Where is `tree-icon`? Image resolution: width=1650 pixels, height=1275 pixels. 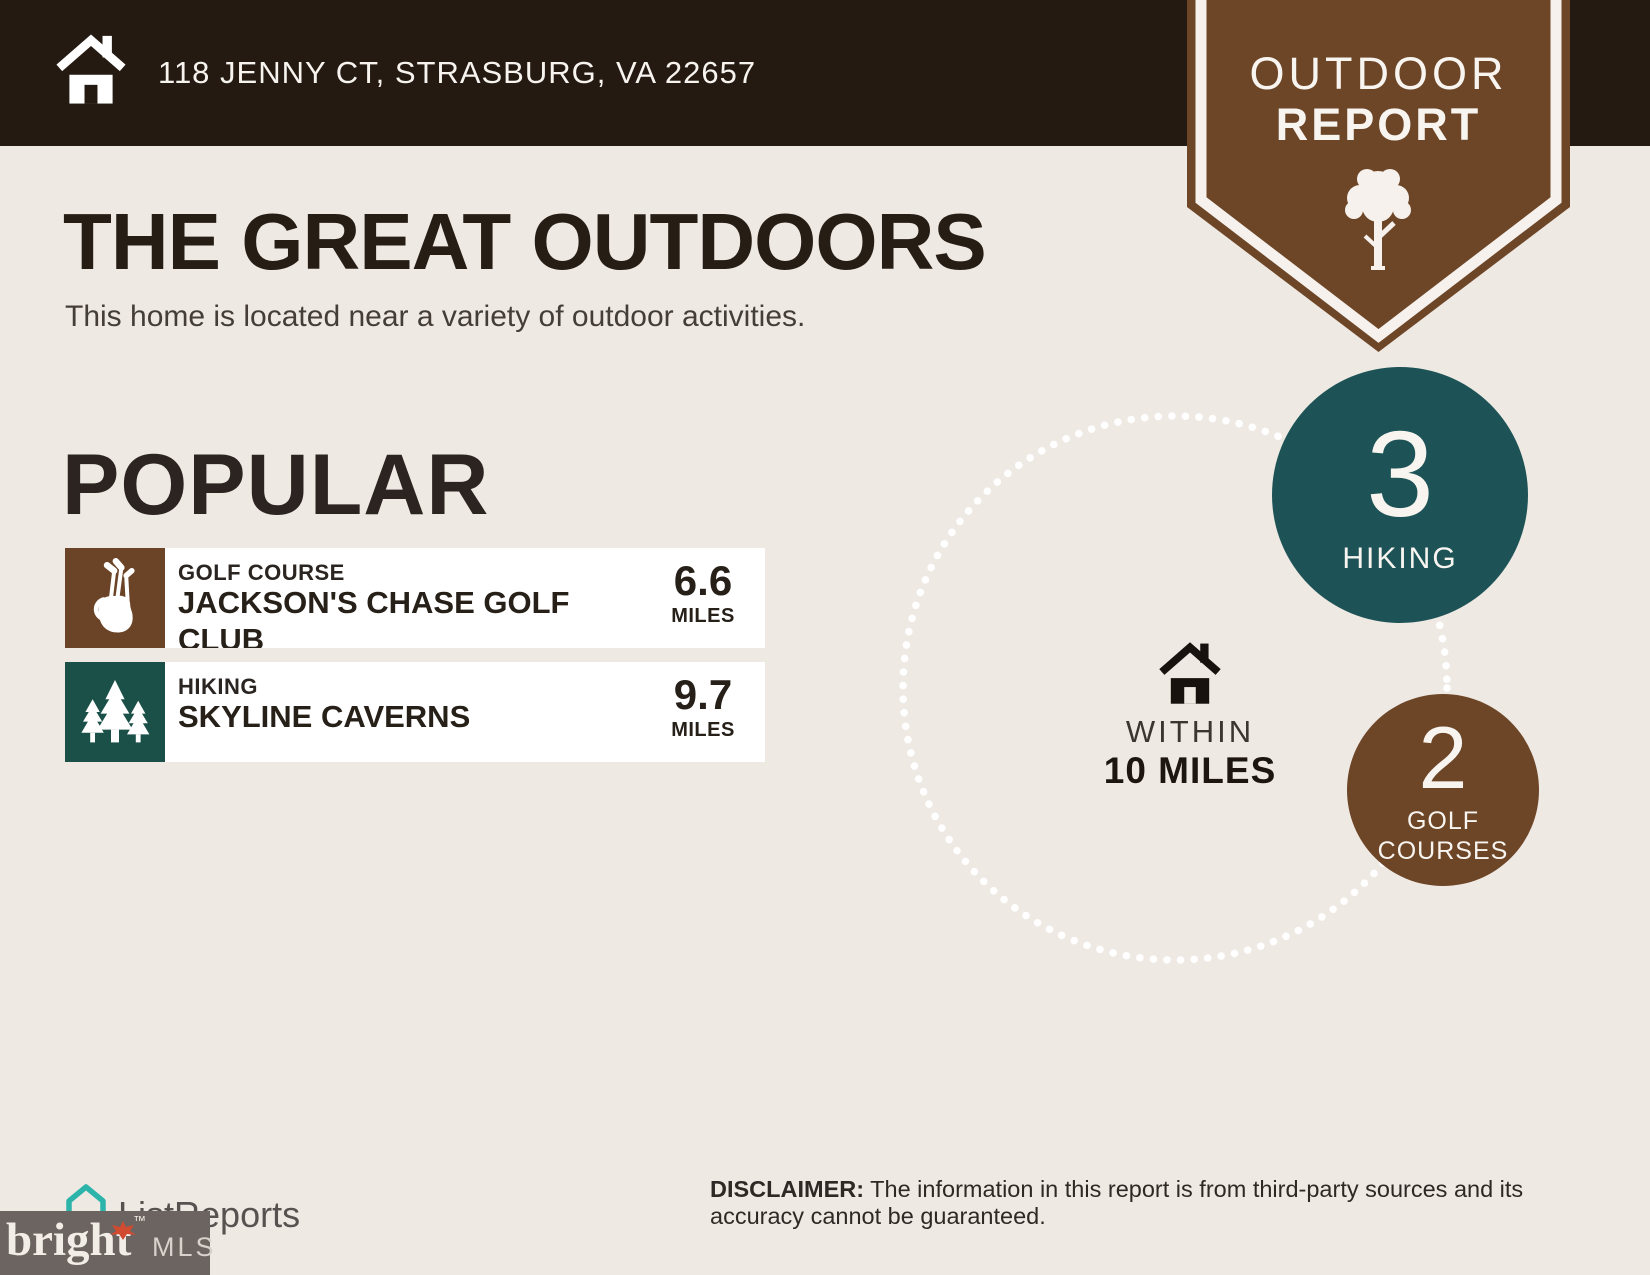
tree-icon is located at coordinates (1378, 219).